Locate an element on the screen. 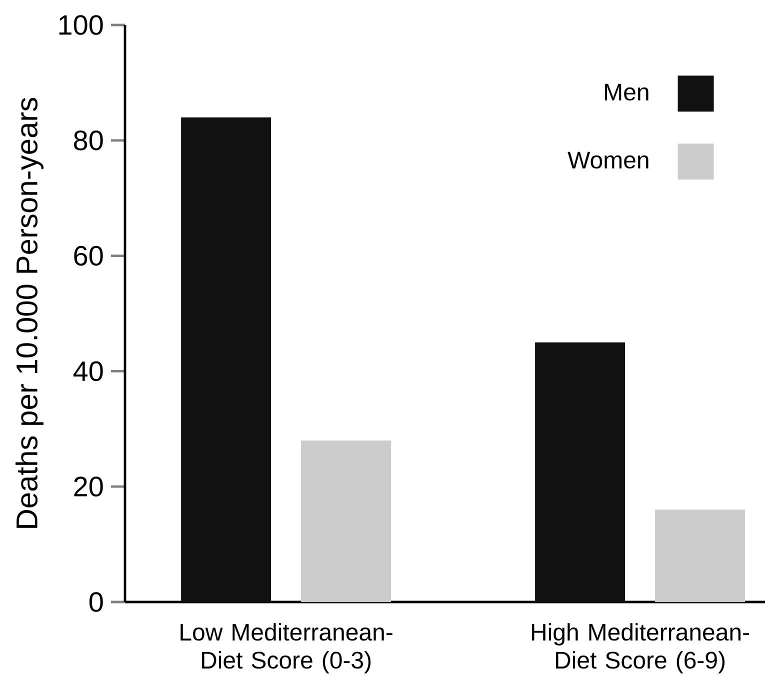 This screenshot has height=693, width=765. y-tick-label: 40 is located at coordinates (88, 371).